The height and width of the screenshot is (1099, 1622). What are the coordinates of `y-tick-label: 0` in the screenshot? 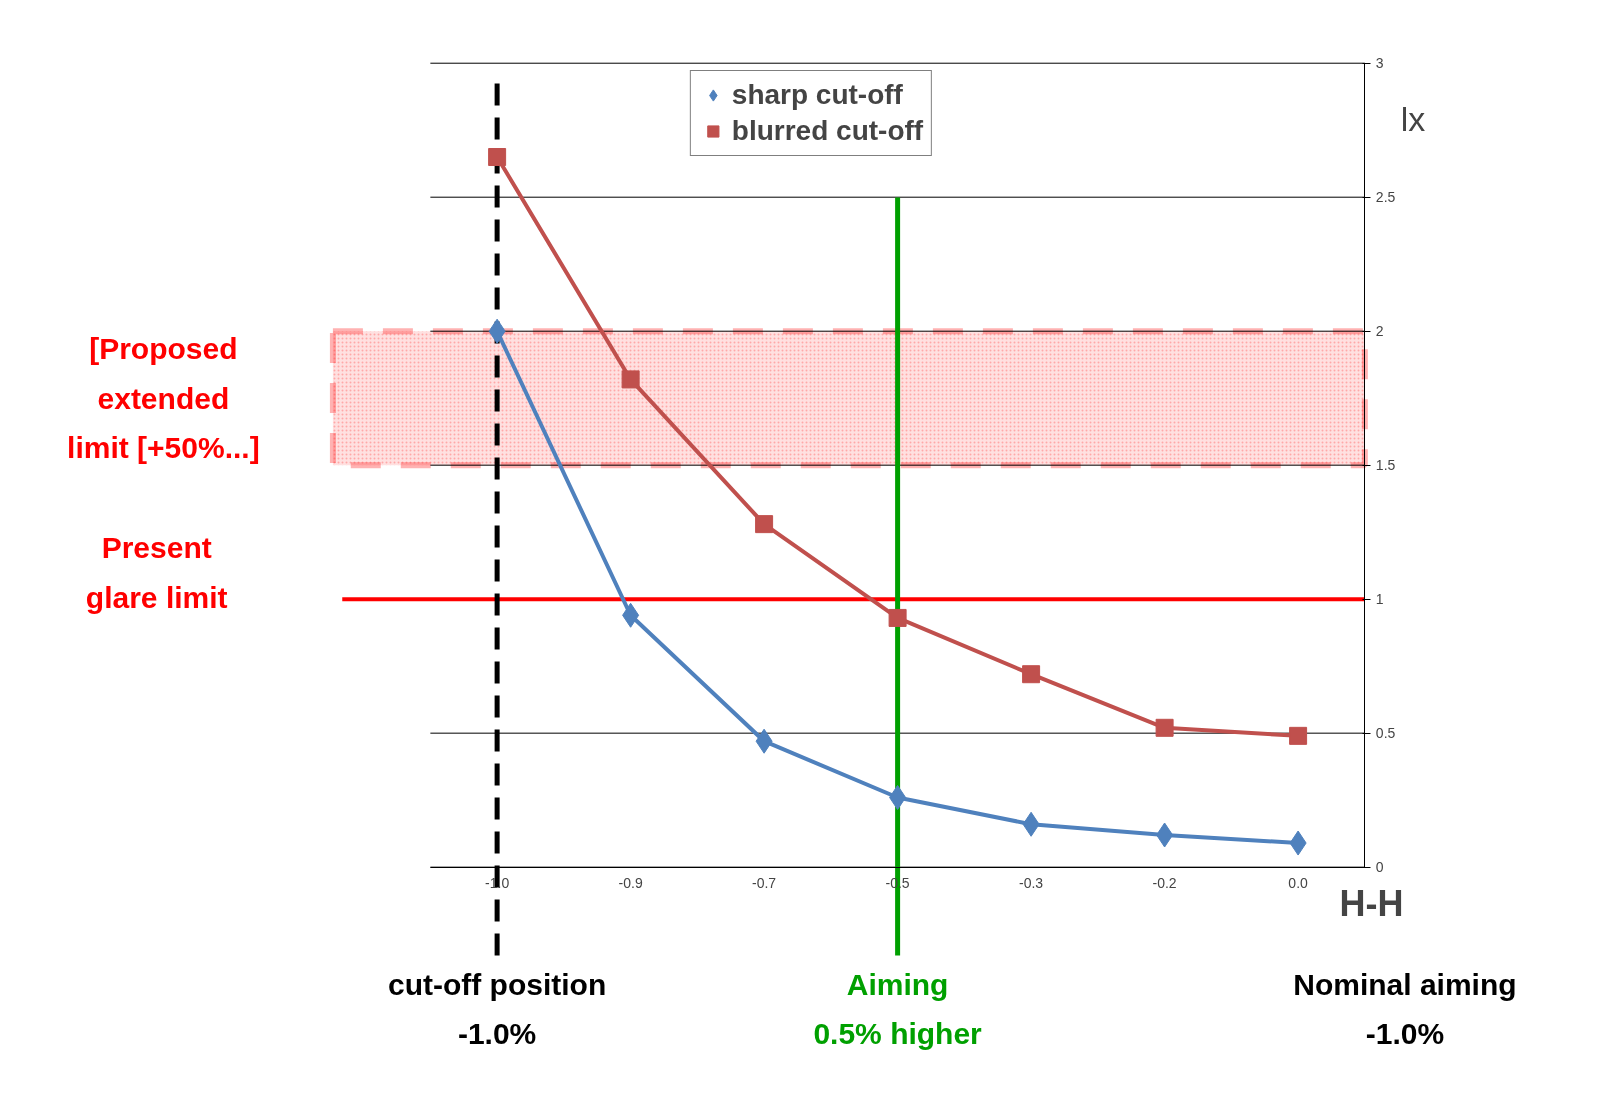 It's located at (1379, 867).